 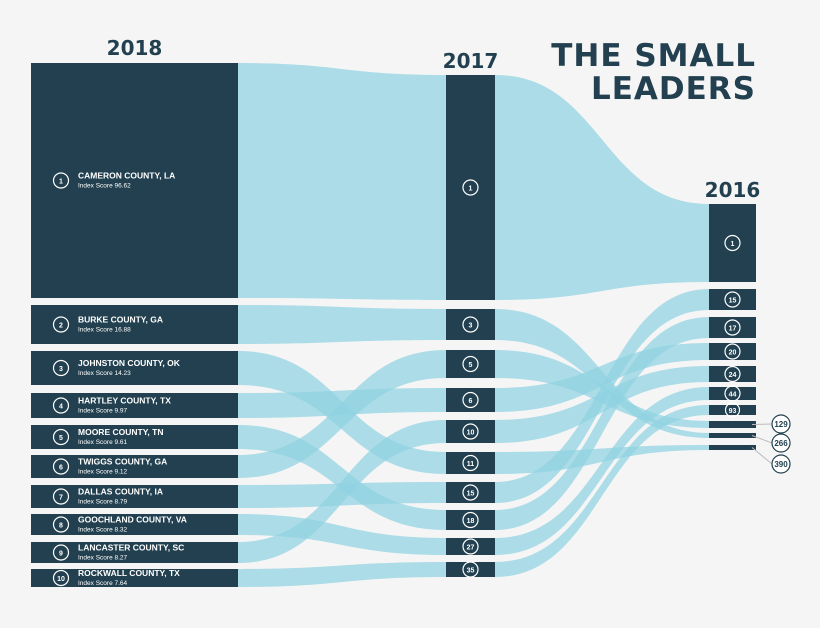 I want to click on index-score: Index Score 8.27, so click(x=103, y=558).